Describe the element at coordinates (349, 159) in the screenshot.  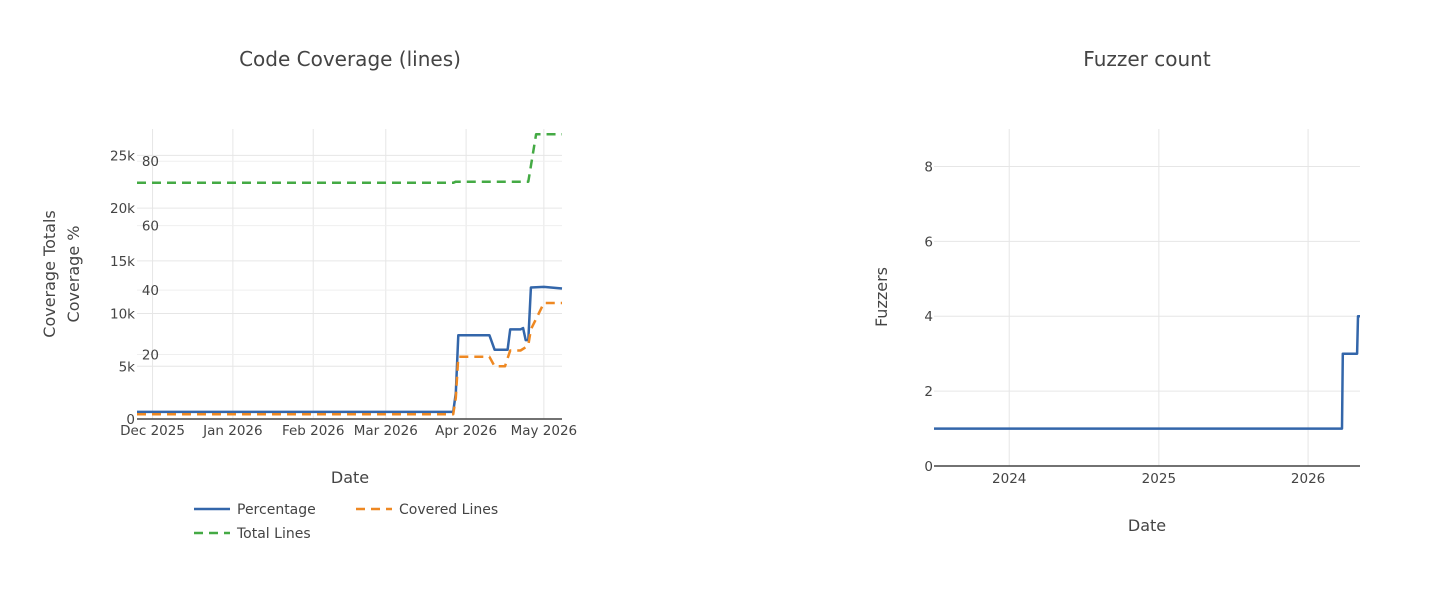
I see `series-line-total-lines` at that location.